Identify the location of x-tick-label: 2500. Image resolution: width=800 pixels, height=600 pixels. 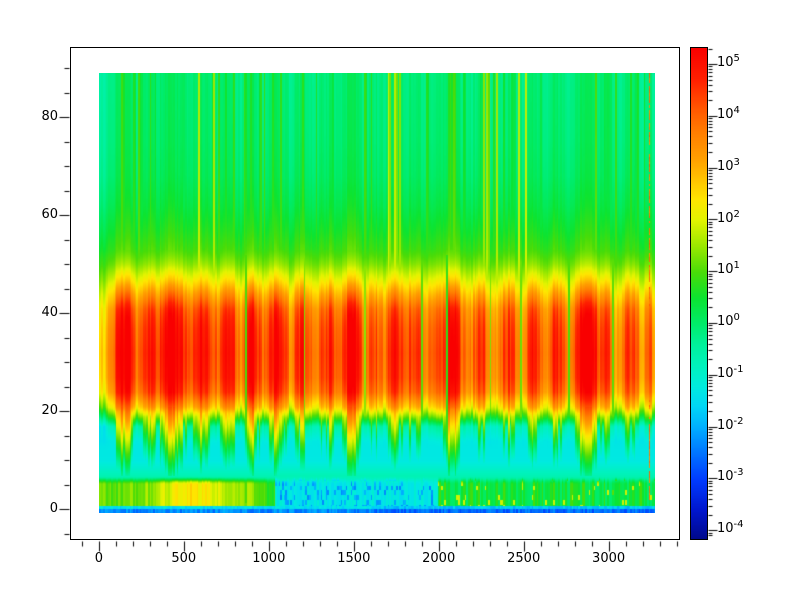
(524, 558).